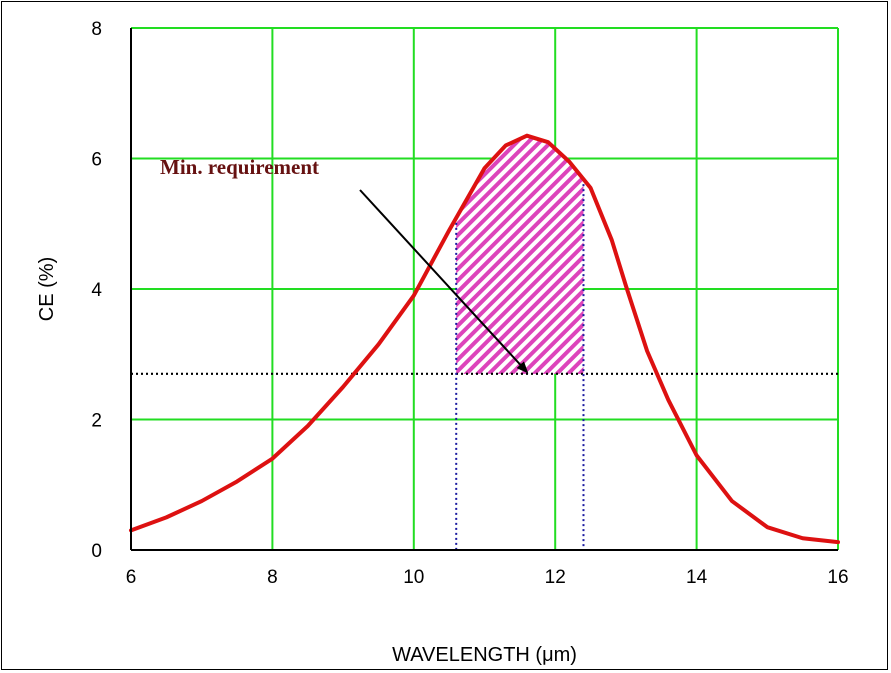 The image size is (891, 673). What do you see at coordinates (96, 160) in the screenshot?
I see `y-tick-label: 6` at bounding box center [96, 160].